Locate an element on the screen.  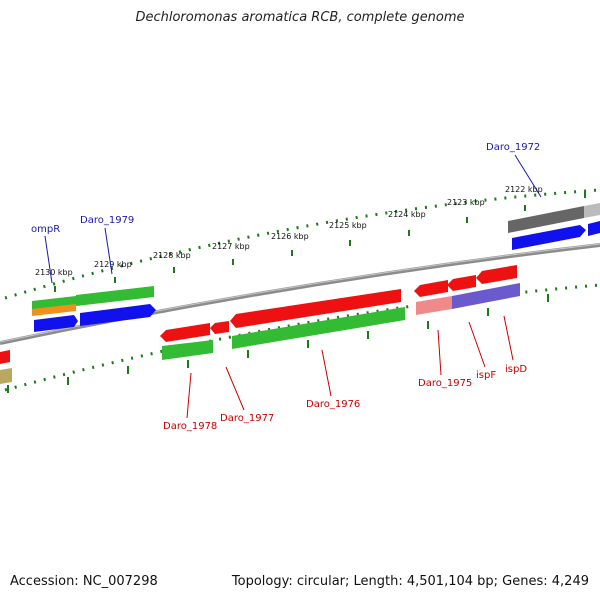
tick-label-2123: 2123 kbp is located at coordinates (466, 202).